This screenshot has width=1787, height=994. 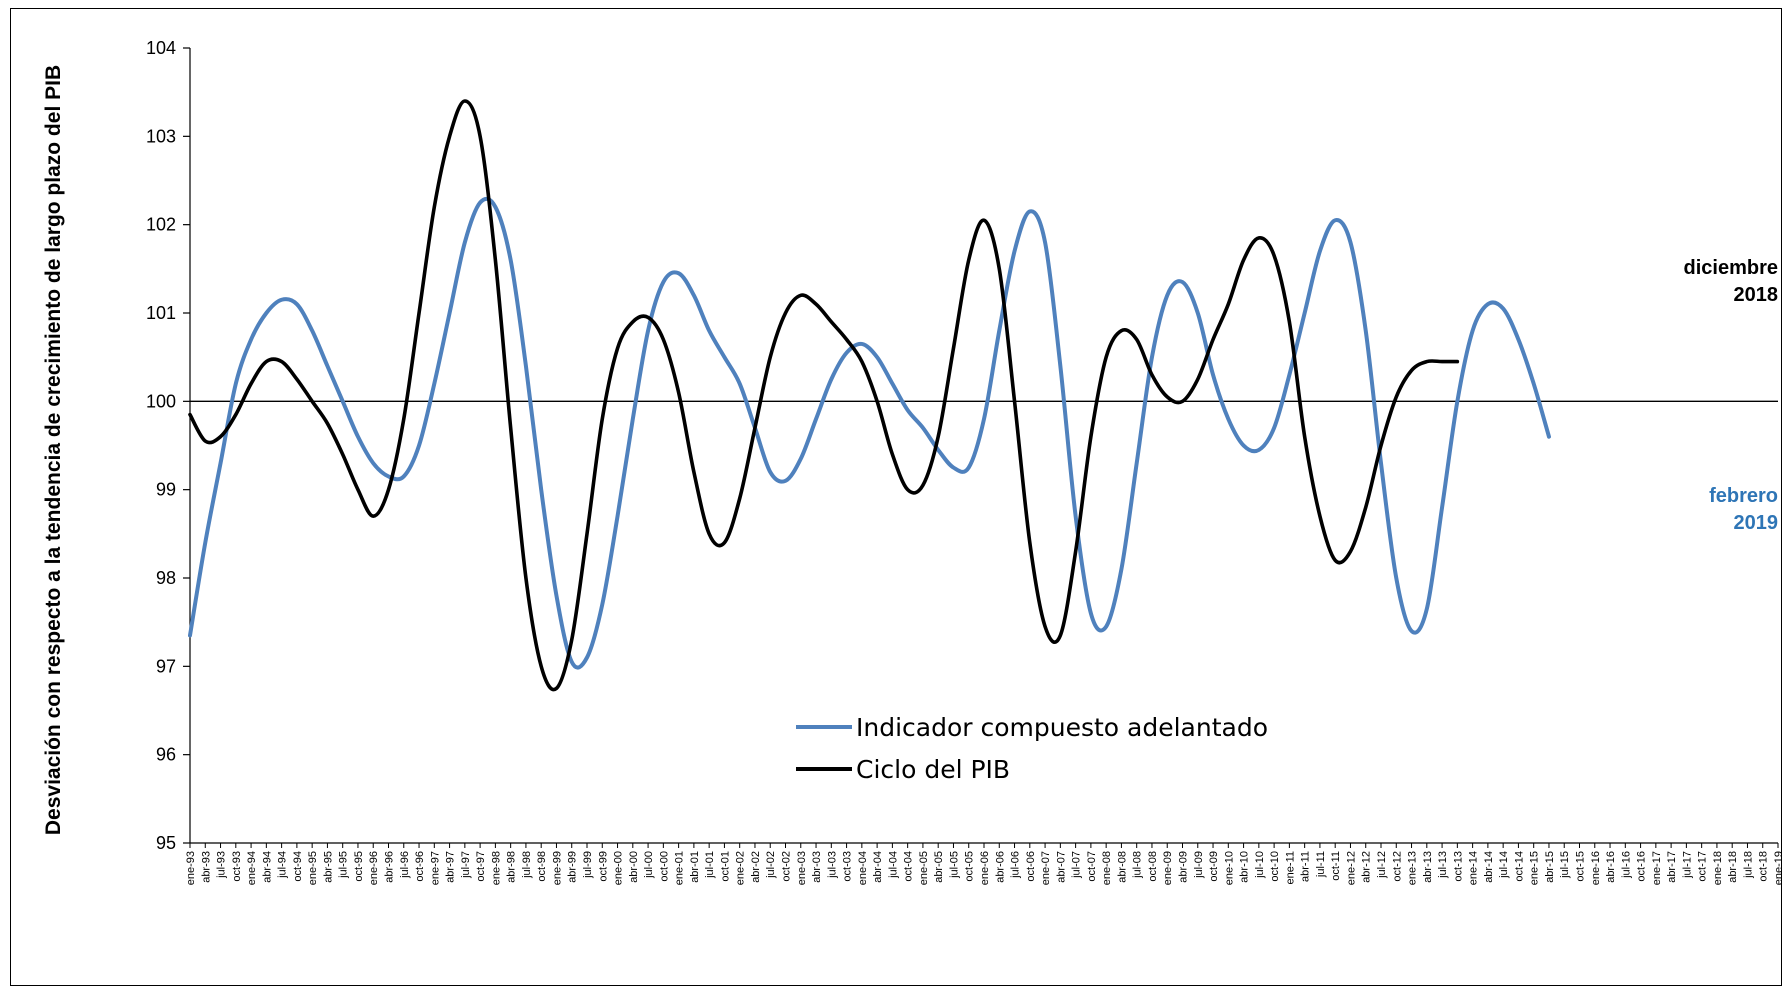 What do you see at coordinates (1214, 866) in the screenshot?
I see `x-tick-label: oct-09` at bounding box center [1214, 866].